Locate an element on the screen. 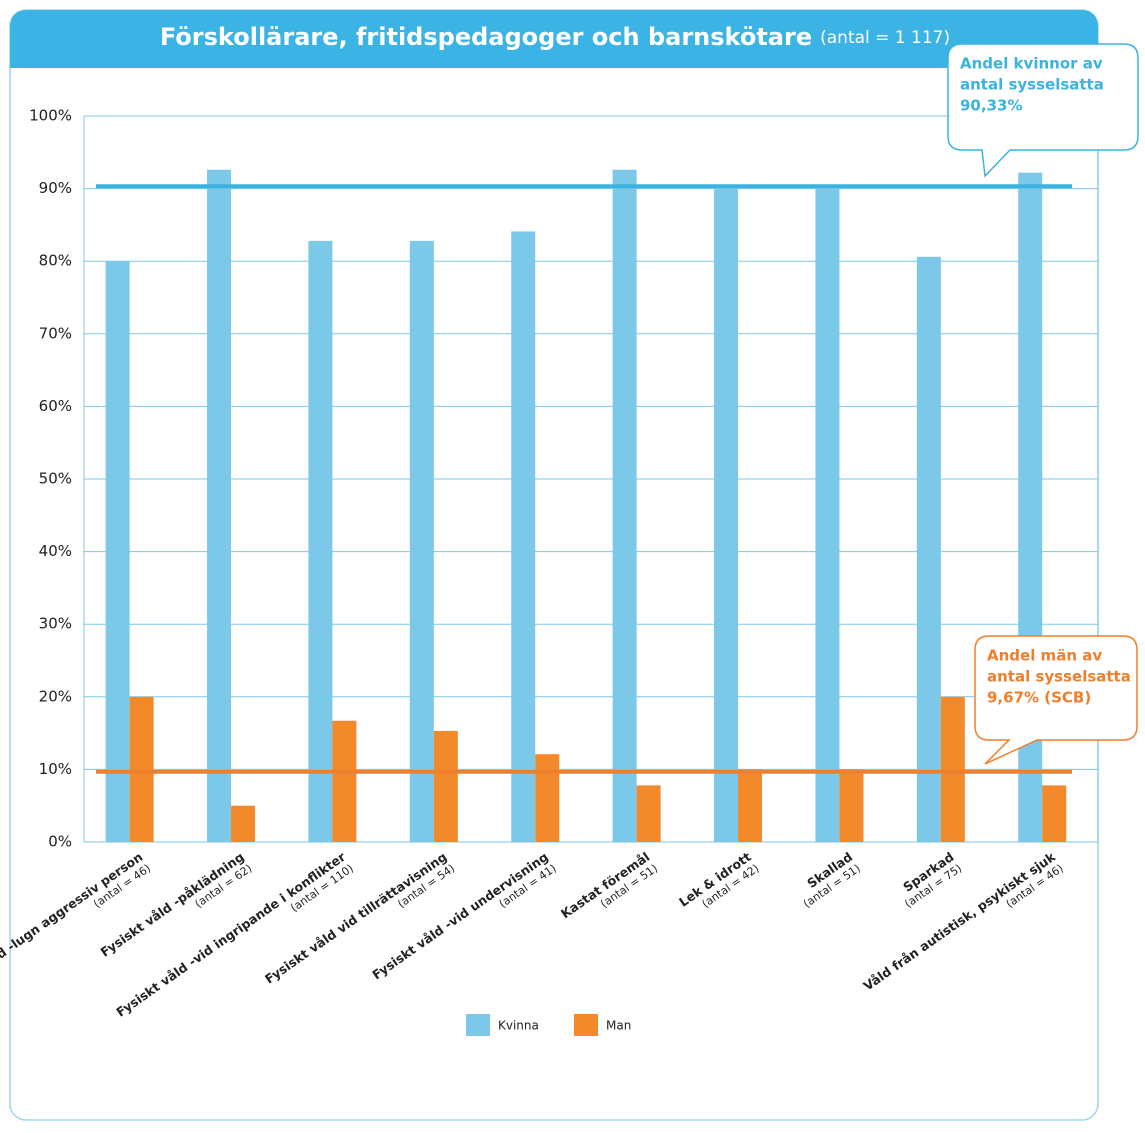  y-tick-label: 20% is located at coordinates (55, 696).